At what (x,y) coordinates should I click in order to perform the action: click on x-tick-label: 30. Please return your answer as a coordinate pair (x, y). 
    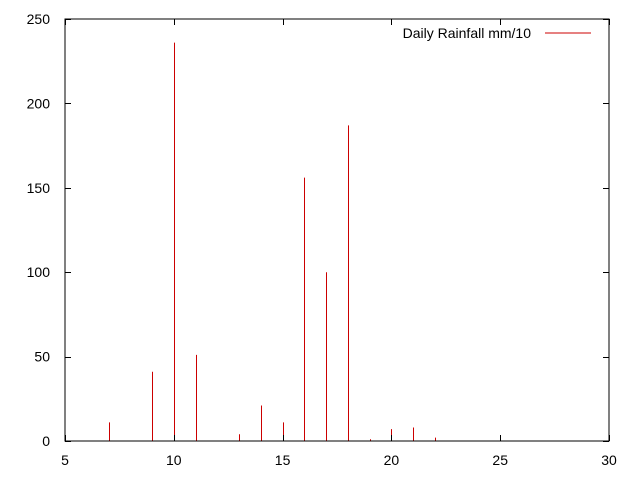
    Looking at the image, I should click on (609, 460).